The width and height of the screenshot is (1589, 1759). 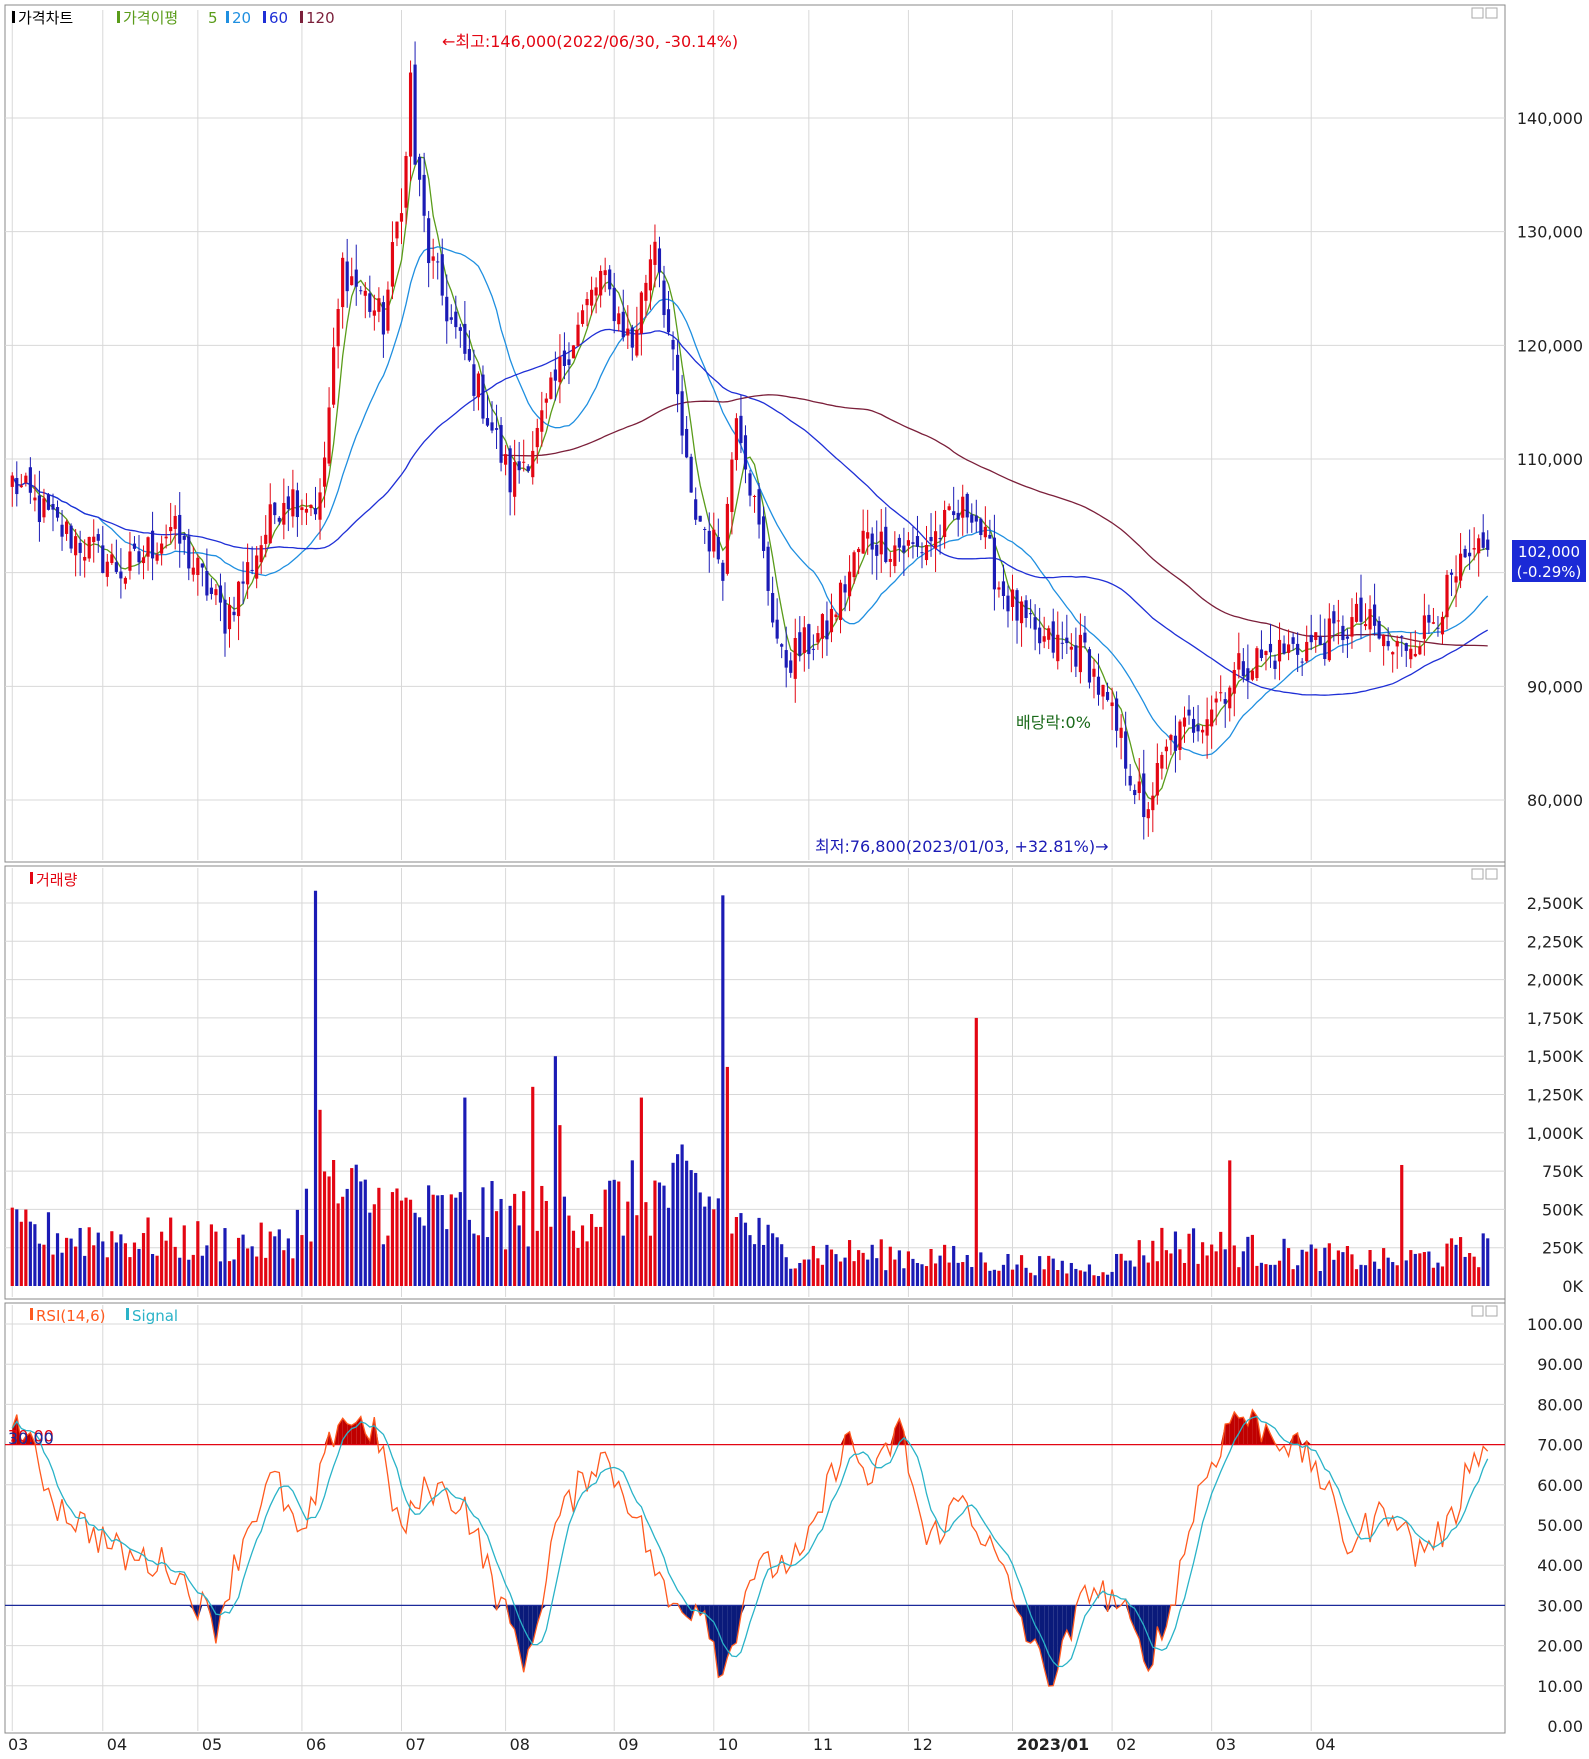 I want to click on legend-price-chart: 가격차트, so click(x=45, y=18).